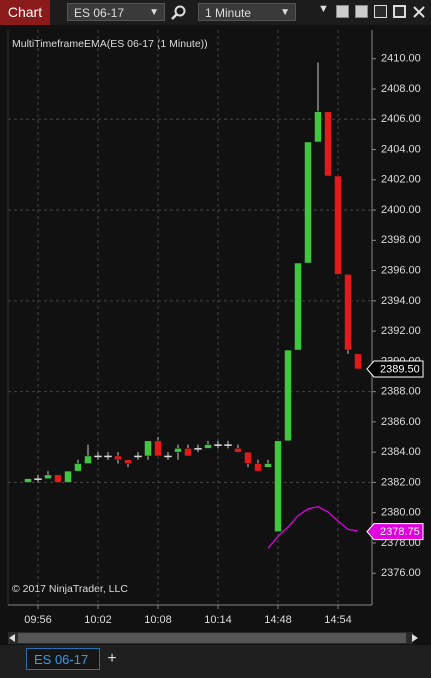 This screenshot has width=431, height=678. I want to click on toolbar: Chart ES 06-17 ▼ 1 Minute ▼ ▼, so click(215, 12).